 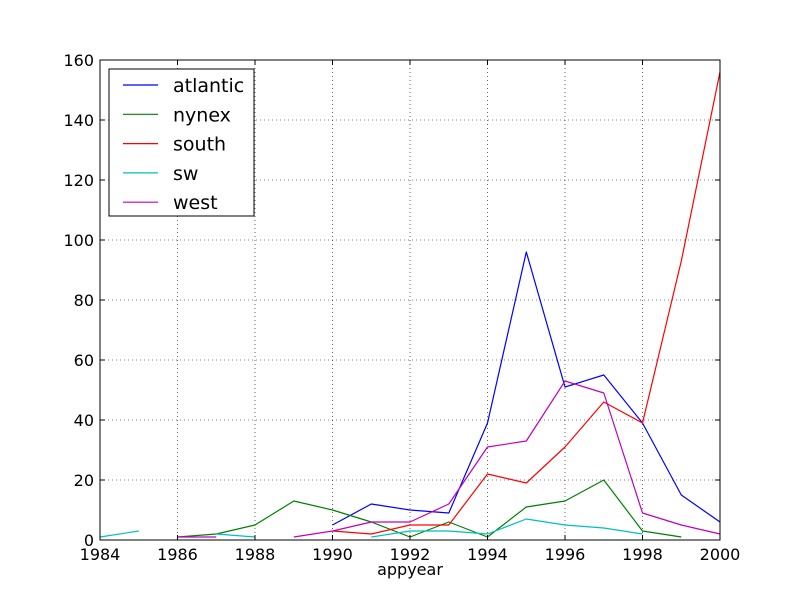 I want to click on x-tick-label: 1984, so click(x=100, y=554).